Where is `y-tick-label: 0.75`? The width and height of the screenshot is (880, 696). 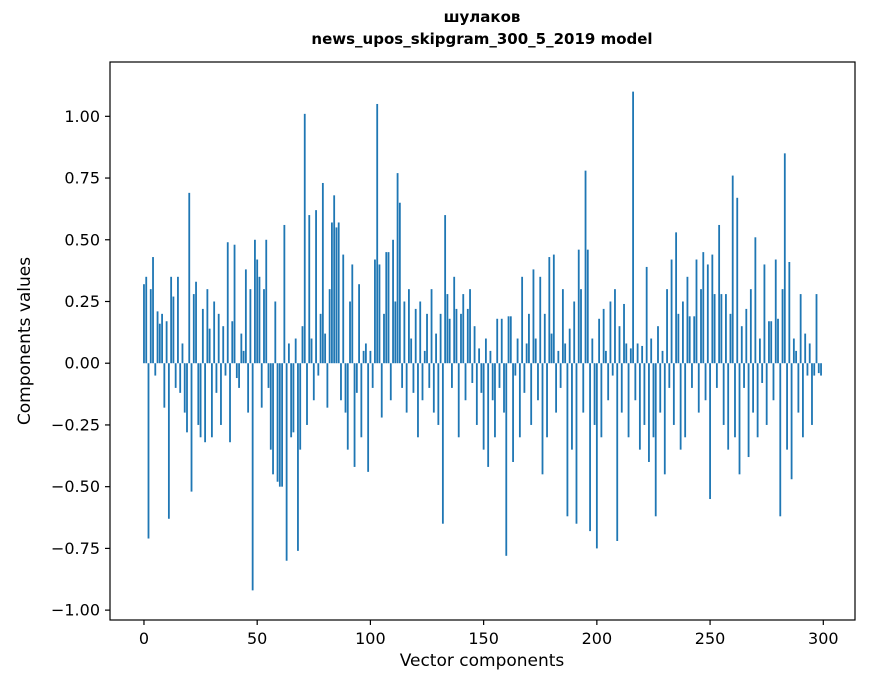
y-tick-label: 0.75 is located at coordinates (82, 178).